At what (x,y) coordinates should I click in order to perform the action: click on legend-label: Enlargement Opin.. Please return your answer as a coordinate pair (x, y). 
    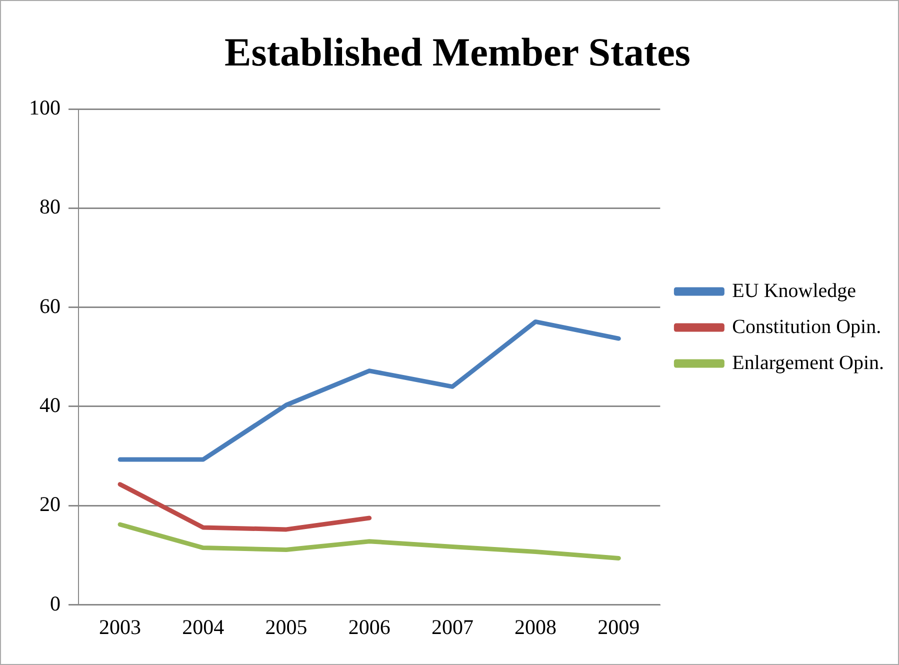
    Looking at the image, I should click on (808, 363).